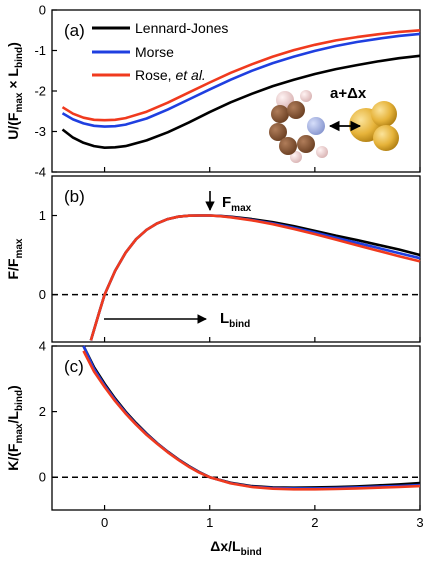 The width and height of the screenshot is (430, 561). Describe the element at coordinates (74, 196) in the screenshot. I see `panel-b-label: (b)` at that location.